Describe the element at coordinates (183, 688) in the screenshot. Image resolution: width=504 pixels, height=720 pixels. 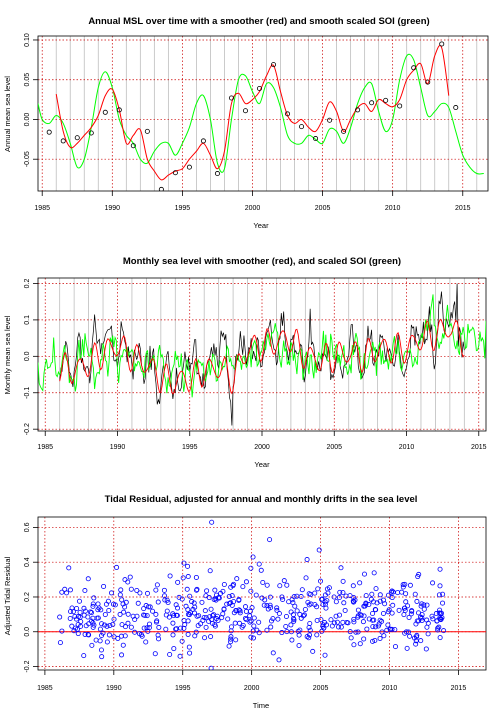
I see `x-tick-label: 1995` at that location.